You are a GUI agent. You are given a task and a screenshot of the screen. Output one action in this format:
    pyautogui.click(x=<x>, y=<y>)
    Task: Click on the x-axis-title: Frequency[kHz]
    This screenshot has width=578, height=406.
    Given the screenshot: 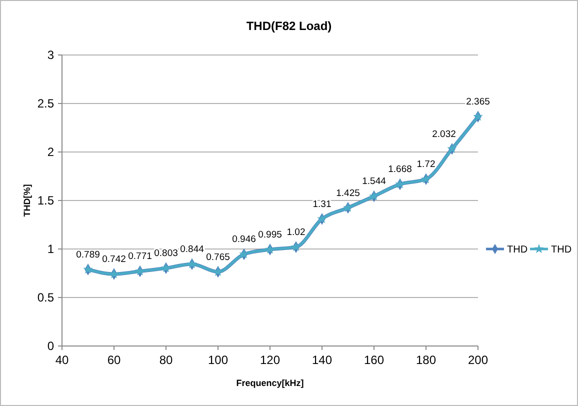 What is the action you would take?
    pyautogui.click(x=270, y=383)
    